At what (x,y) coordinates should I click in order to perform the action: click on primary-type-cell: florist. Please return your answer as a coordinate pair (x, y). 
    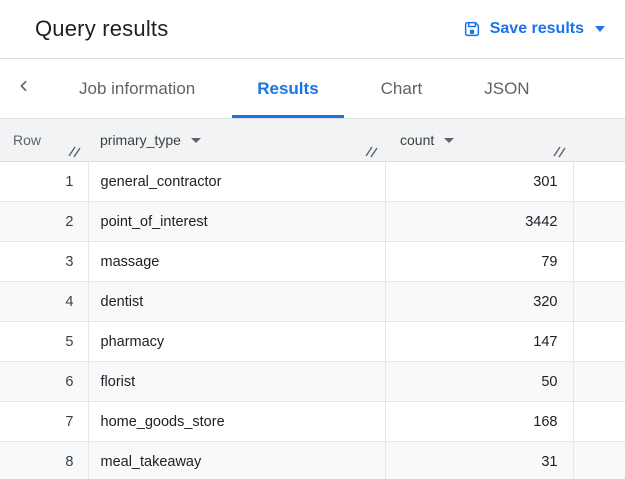
    Looking at the image, I should click on (236, 381).